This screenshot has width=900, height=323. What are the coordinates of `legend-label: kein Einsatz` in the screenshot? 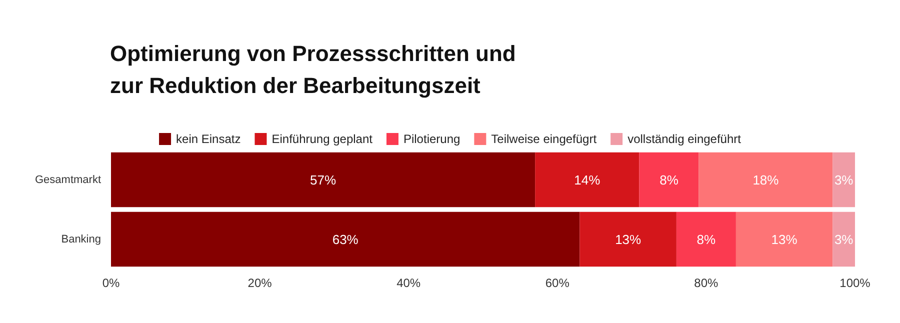 It's located at (208, 139).